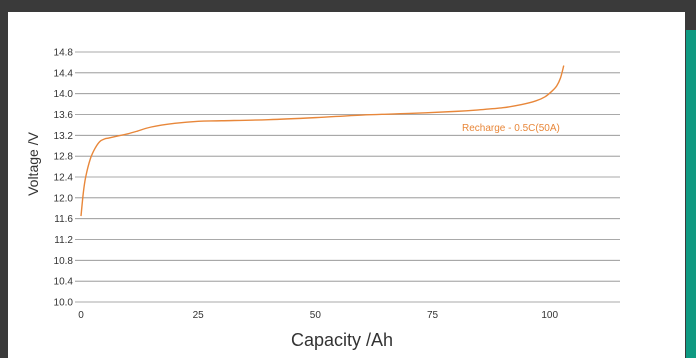  I want to click on y-tick-label: 10.8, so click(64, 261).